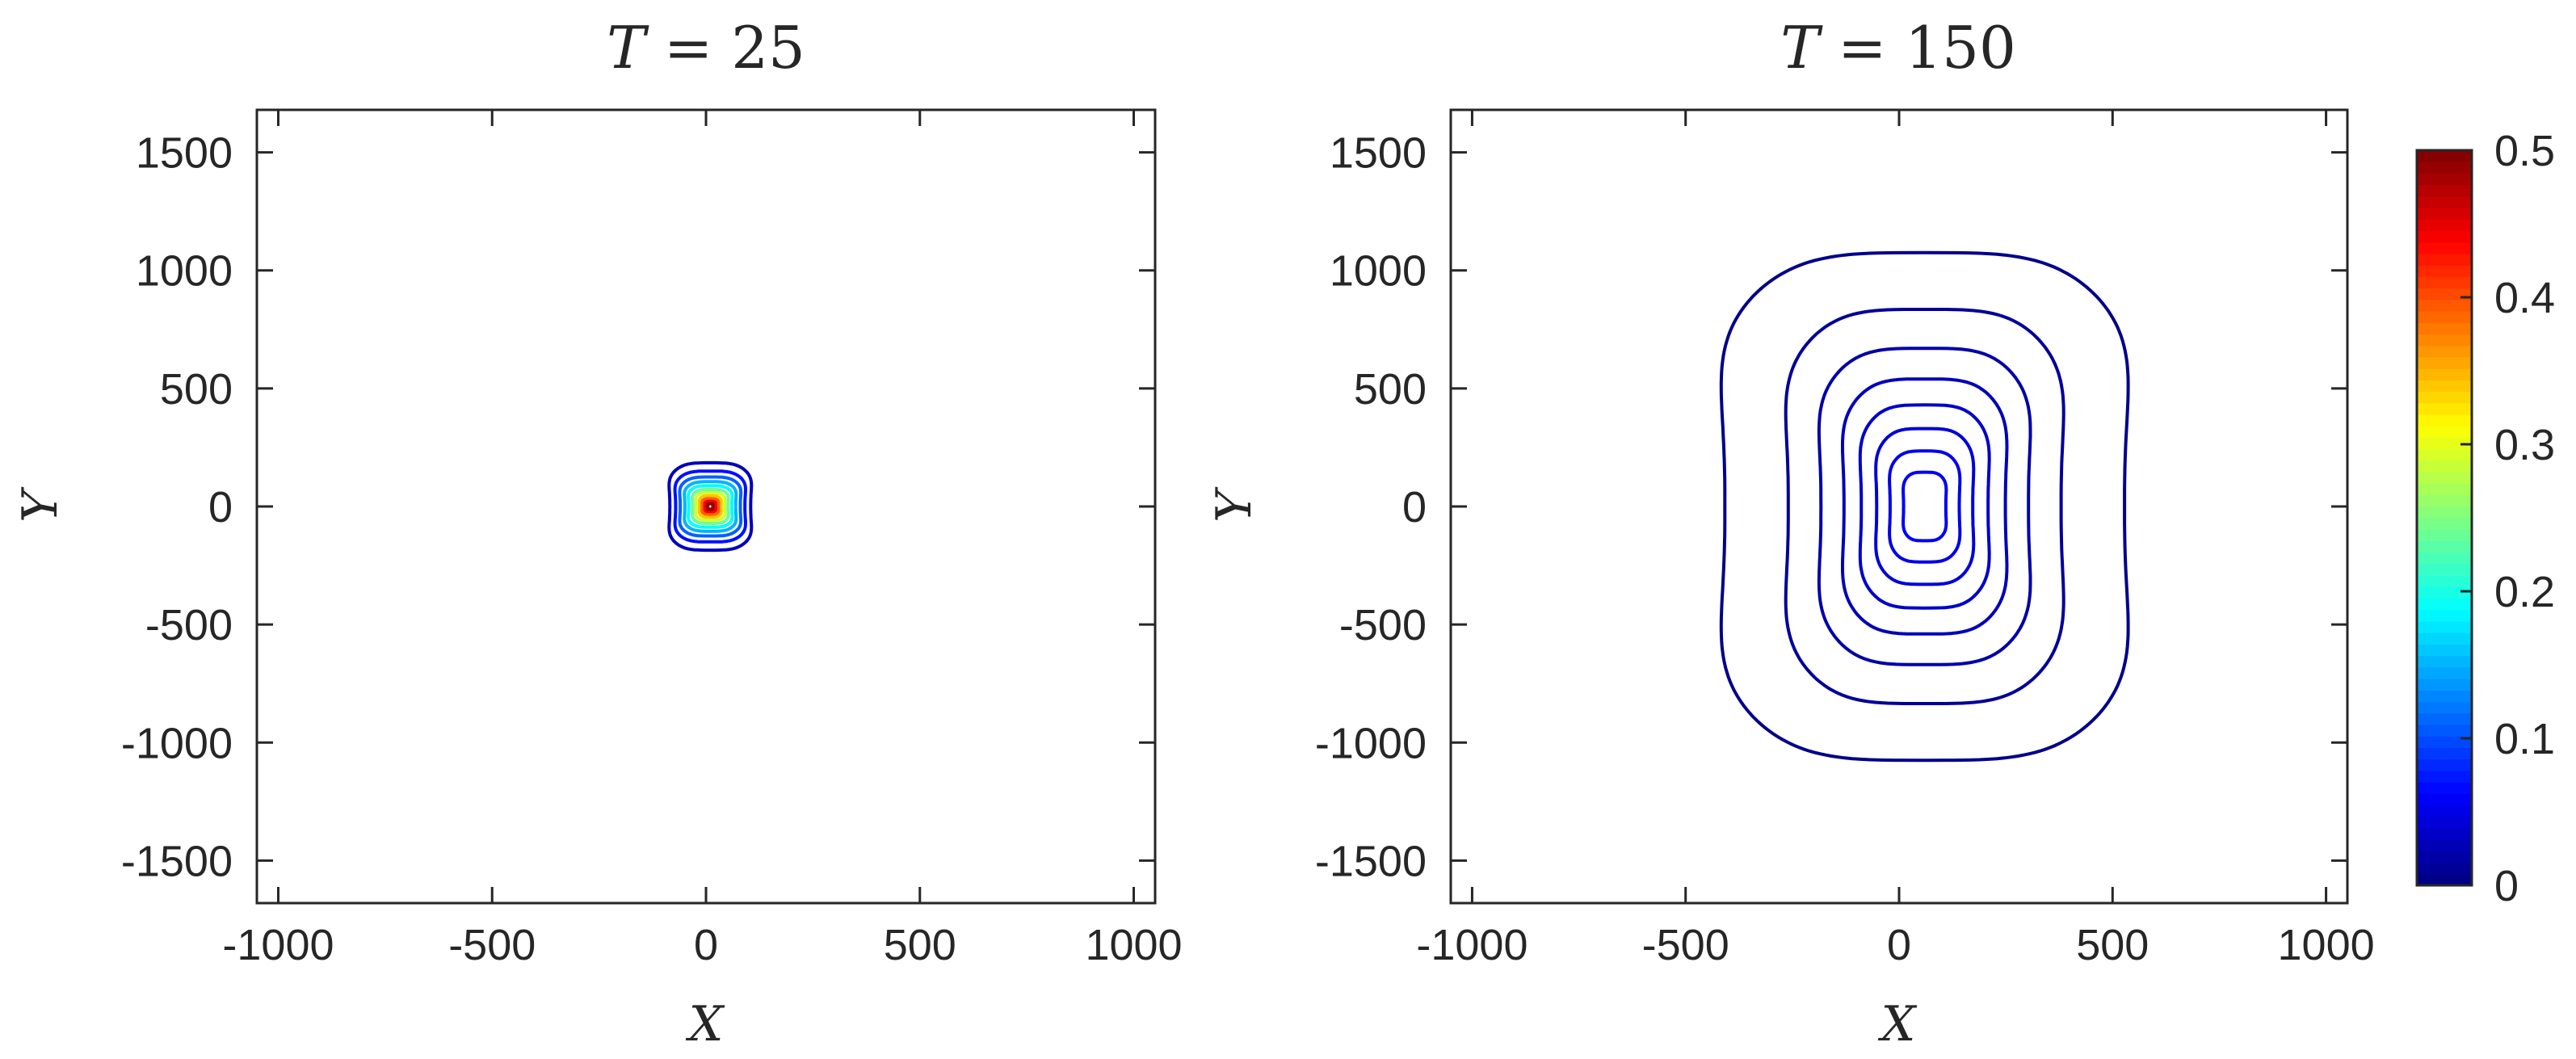  I want to click on x-axis-label-right: X, so click(1898, 1024).